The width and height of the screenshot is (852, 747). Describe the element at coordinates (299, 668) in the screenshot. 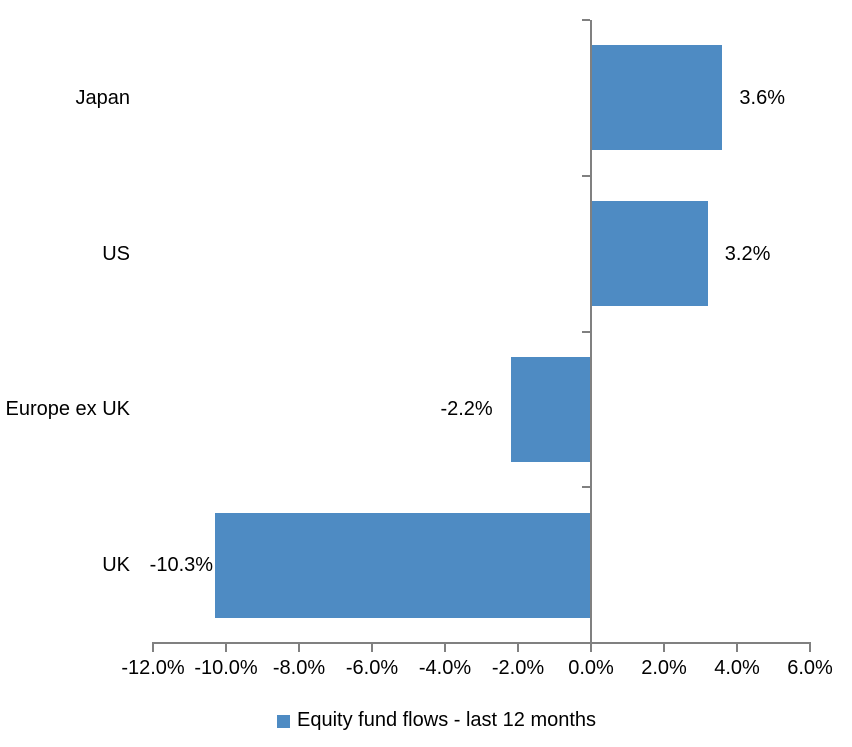

I see `x-axis-tick-label: -8.0%` at that location.